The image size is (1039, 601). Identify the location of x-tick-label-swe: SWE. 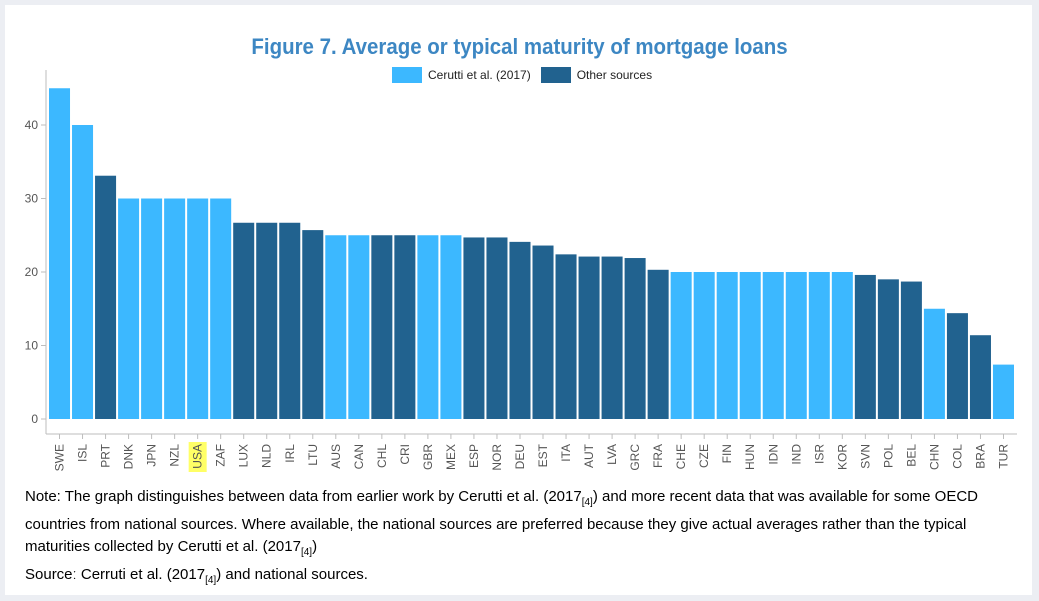
(60, 457).